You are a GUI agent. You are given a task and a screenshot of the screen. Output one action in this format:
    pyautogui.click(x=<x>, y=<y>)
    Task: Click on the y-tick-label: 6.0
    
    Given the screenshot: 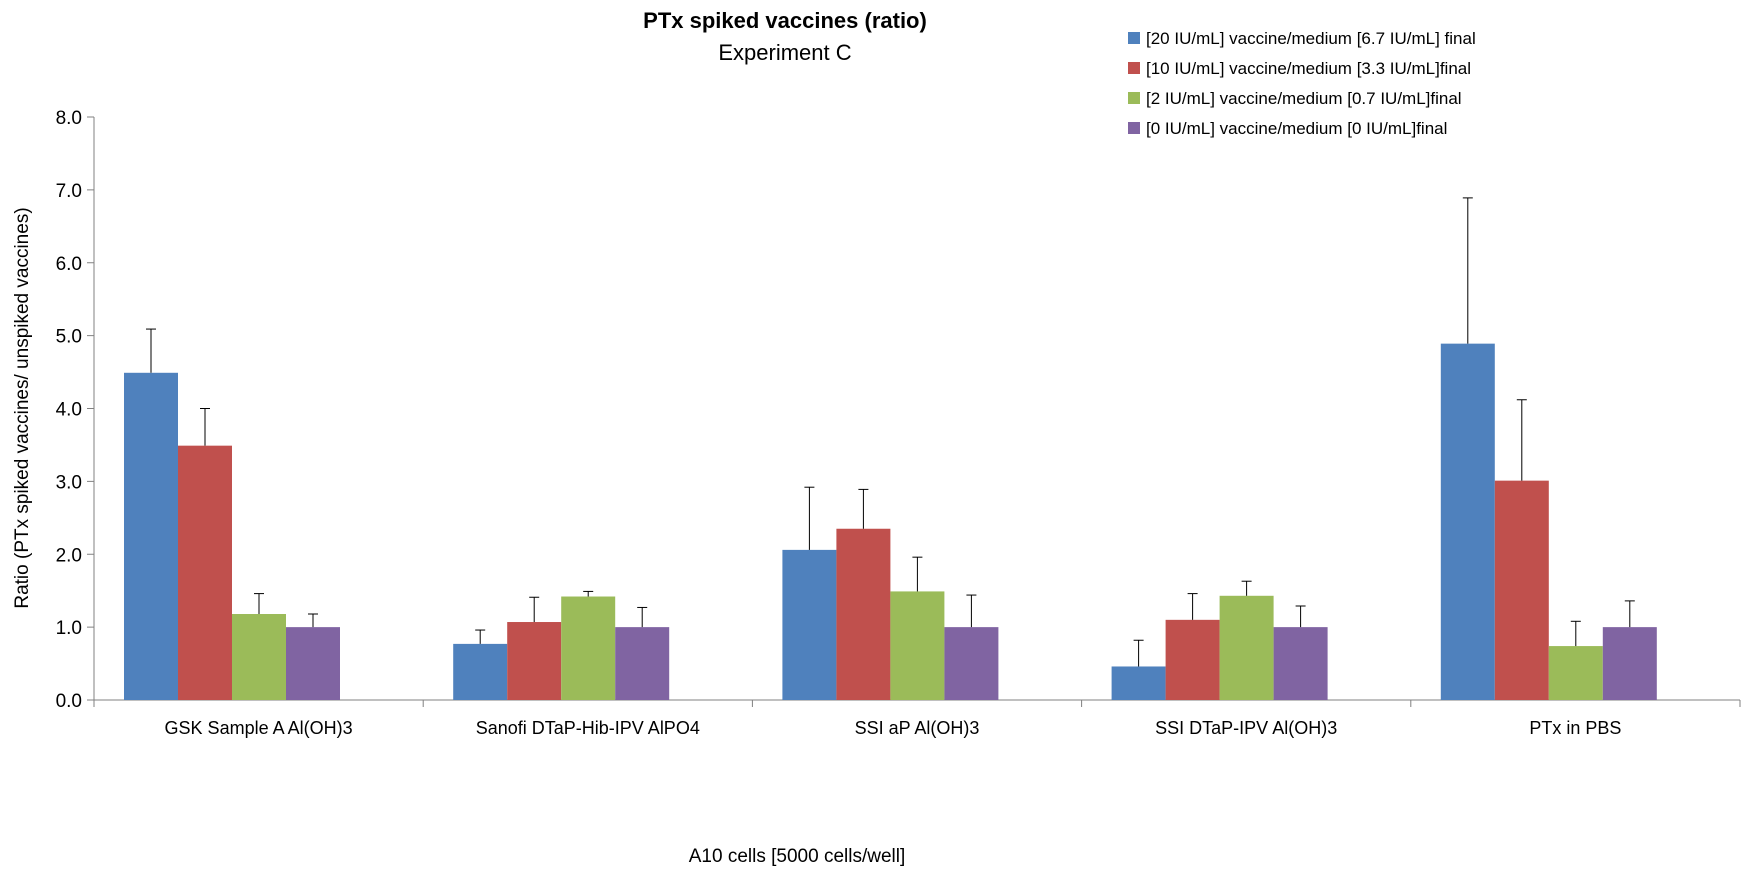 What is the action you would take?
    pyautogui.click(x=69, y=264)
    